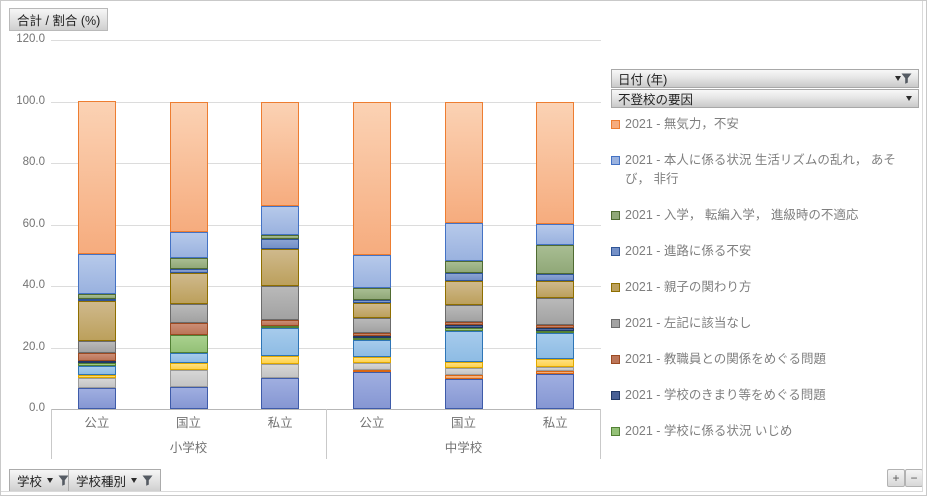 The height and width of the screenshot is (496, 927). I want to click on legend-item: 2021 - 入学， 転編入学， 進級時の不適応, so click(765, 215).